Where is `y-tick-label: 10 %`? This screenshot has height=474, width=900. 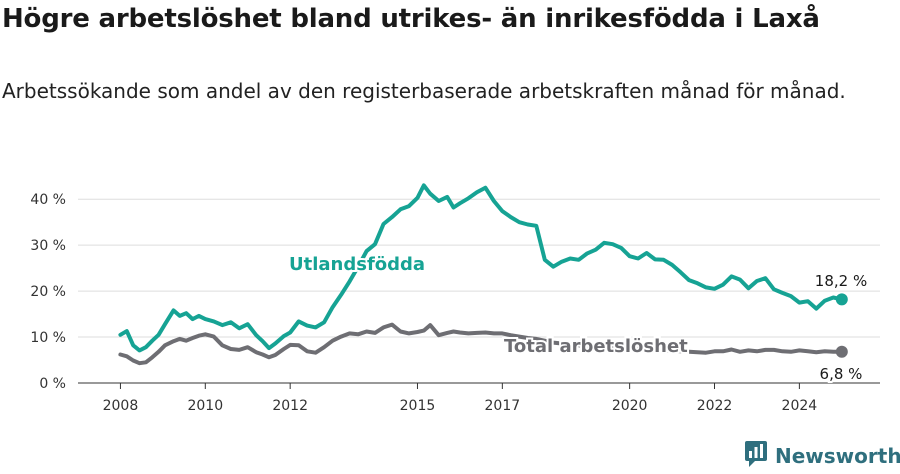 y-tick-label: 10 % is located at coordinates (48, 338).